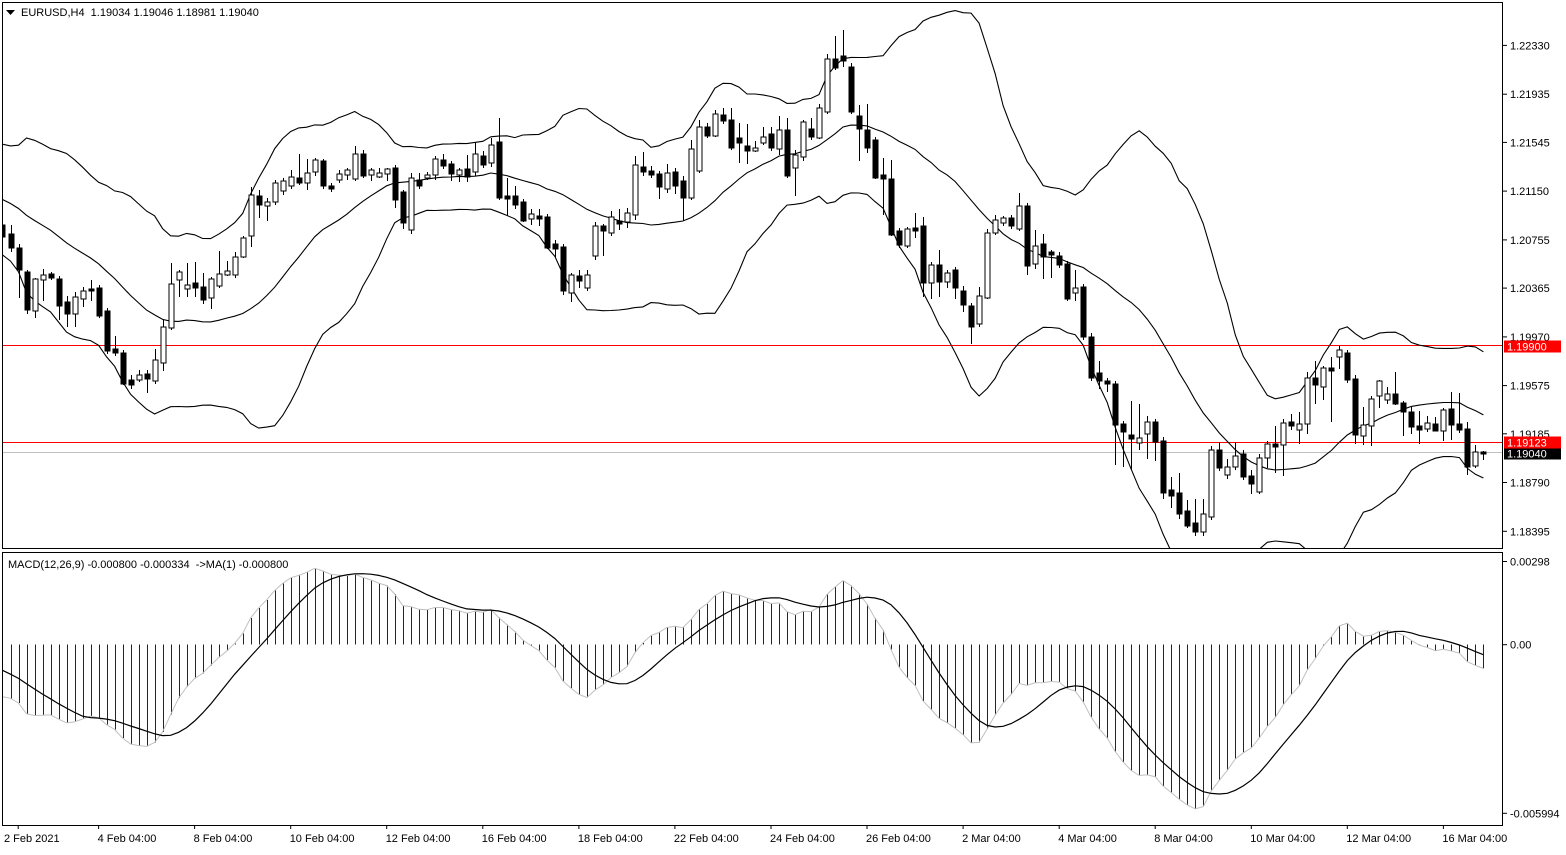 Image resolution: width=1566 pixels, height=855 pixels. What do you see at coordinates (610, 839) in the screenshot?
I see `svg-text: 18 Feb 04:00` at bounding box center [610, 839].